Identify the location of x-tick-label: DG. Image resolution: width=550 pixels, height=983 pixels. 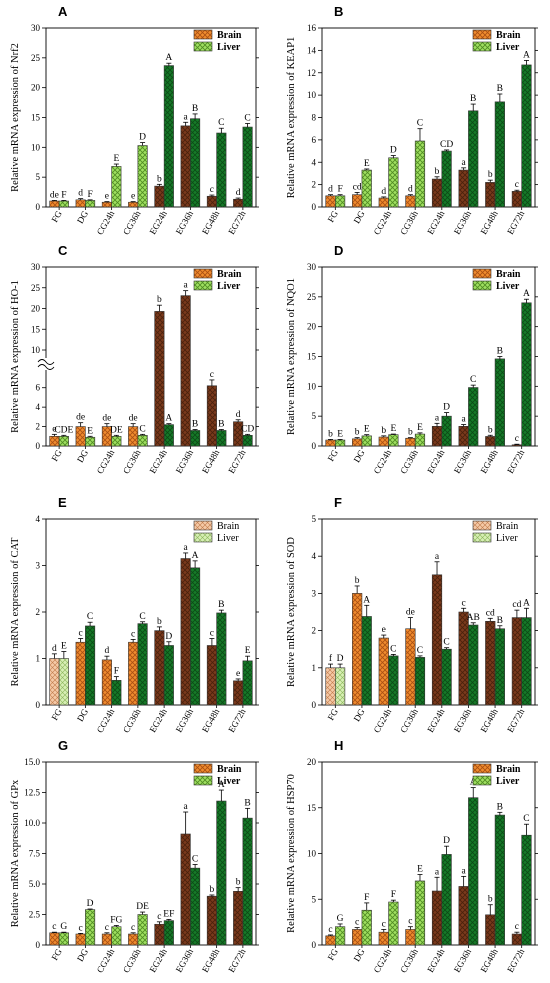
(359, 217).